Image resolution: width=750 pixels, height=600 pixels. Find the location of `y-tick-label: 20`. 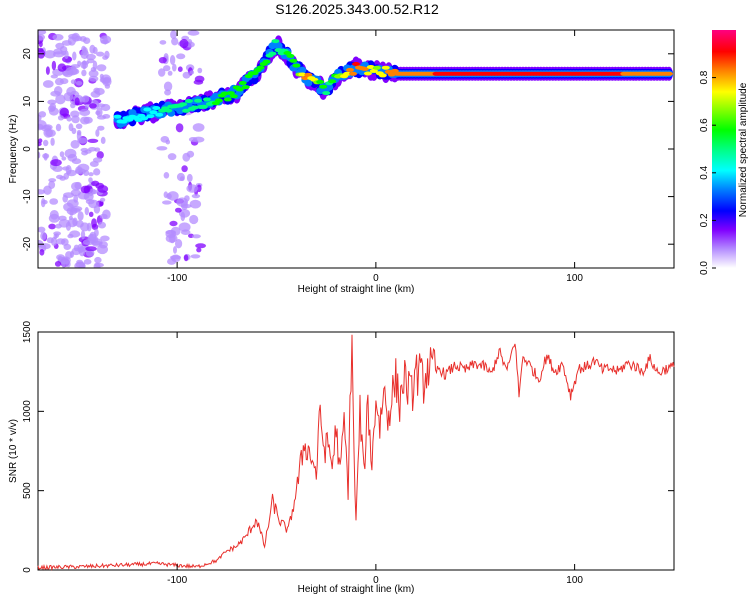

y-tick-label: 20 is located at coordinates (27, 54).